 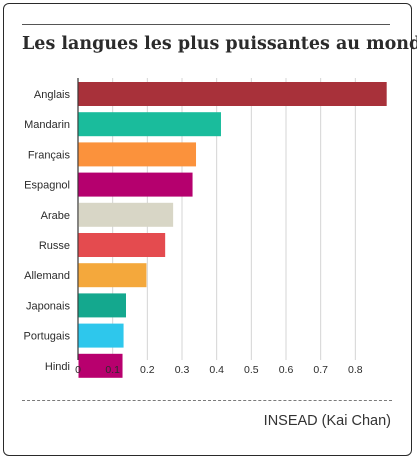 I want to click on x-tick-label: 0.5, so click(x=251, y=370).